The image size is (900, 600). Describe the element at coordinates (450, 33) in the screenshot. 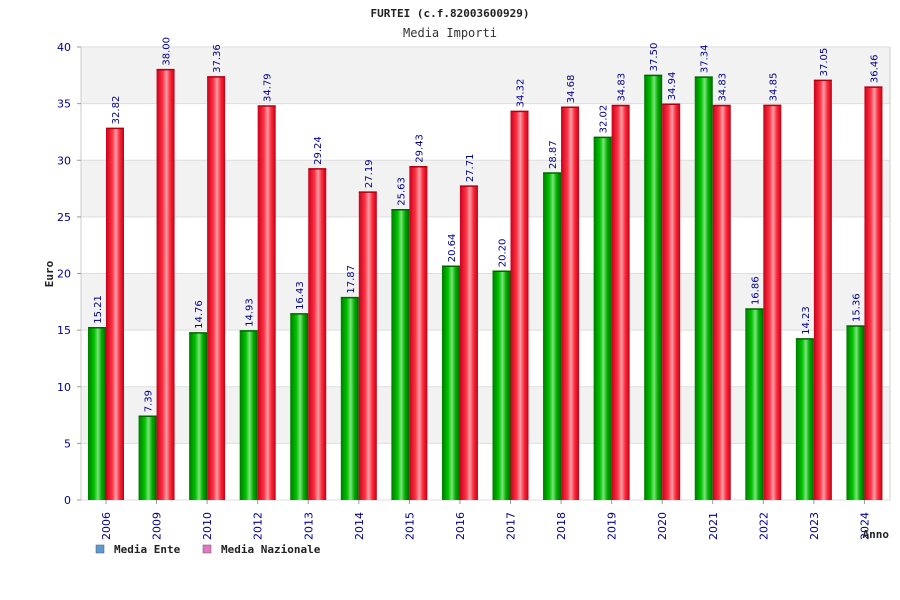

I see `chart-subtitle: Media Importi` at that location.